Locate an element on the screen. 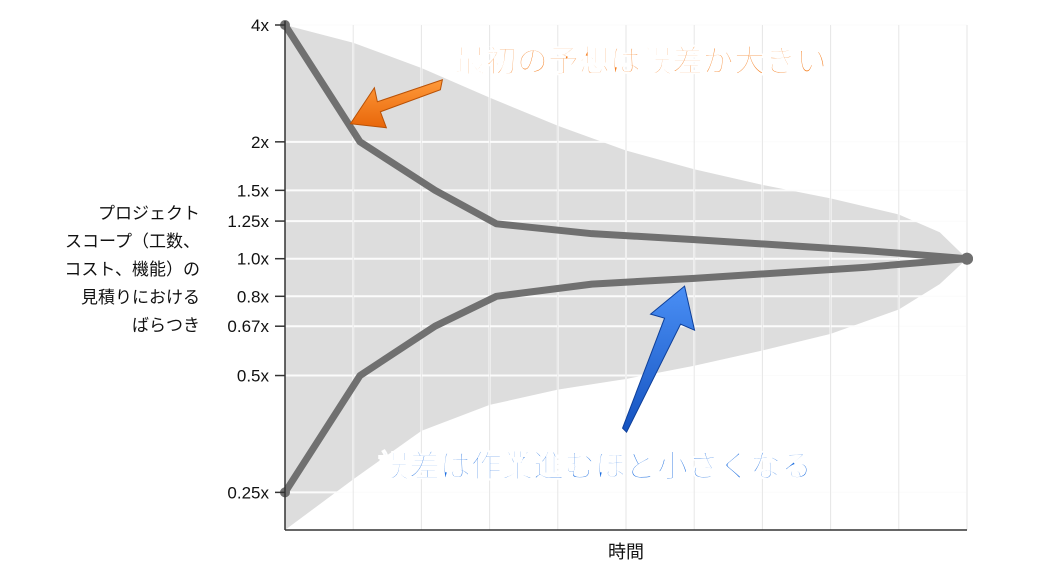  y-tick-label: 0.5x is located at coordinates (253, 376).